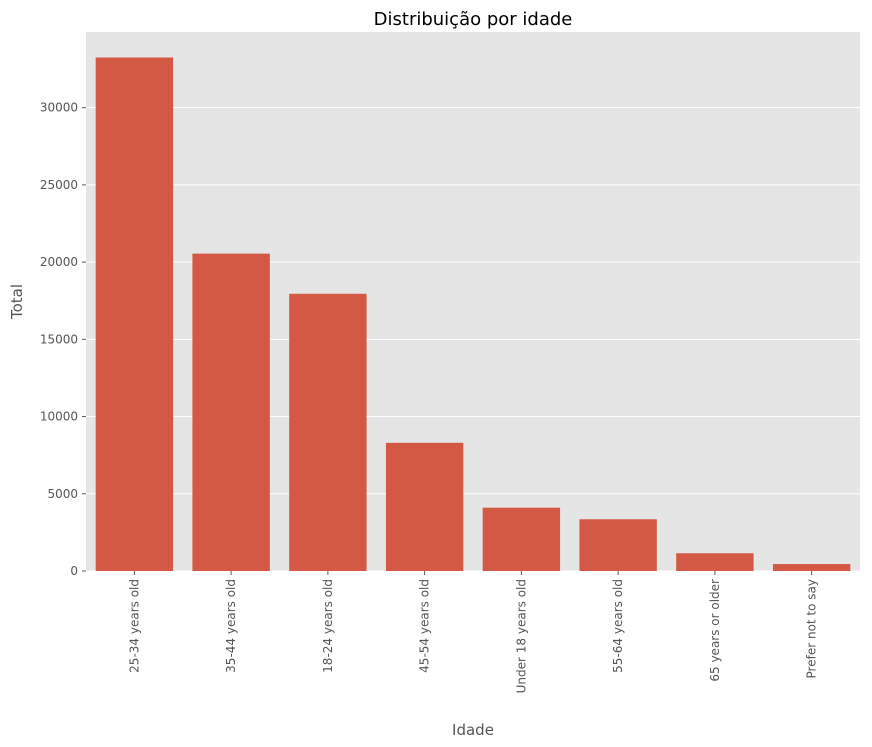 This screenshot has height=747, width=872. I want to click on x-tick-label: 25-34 years old, so click(134, 626).